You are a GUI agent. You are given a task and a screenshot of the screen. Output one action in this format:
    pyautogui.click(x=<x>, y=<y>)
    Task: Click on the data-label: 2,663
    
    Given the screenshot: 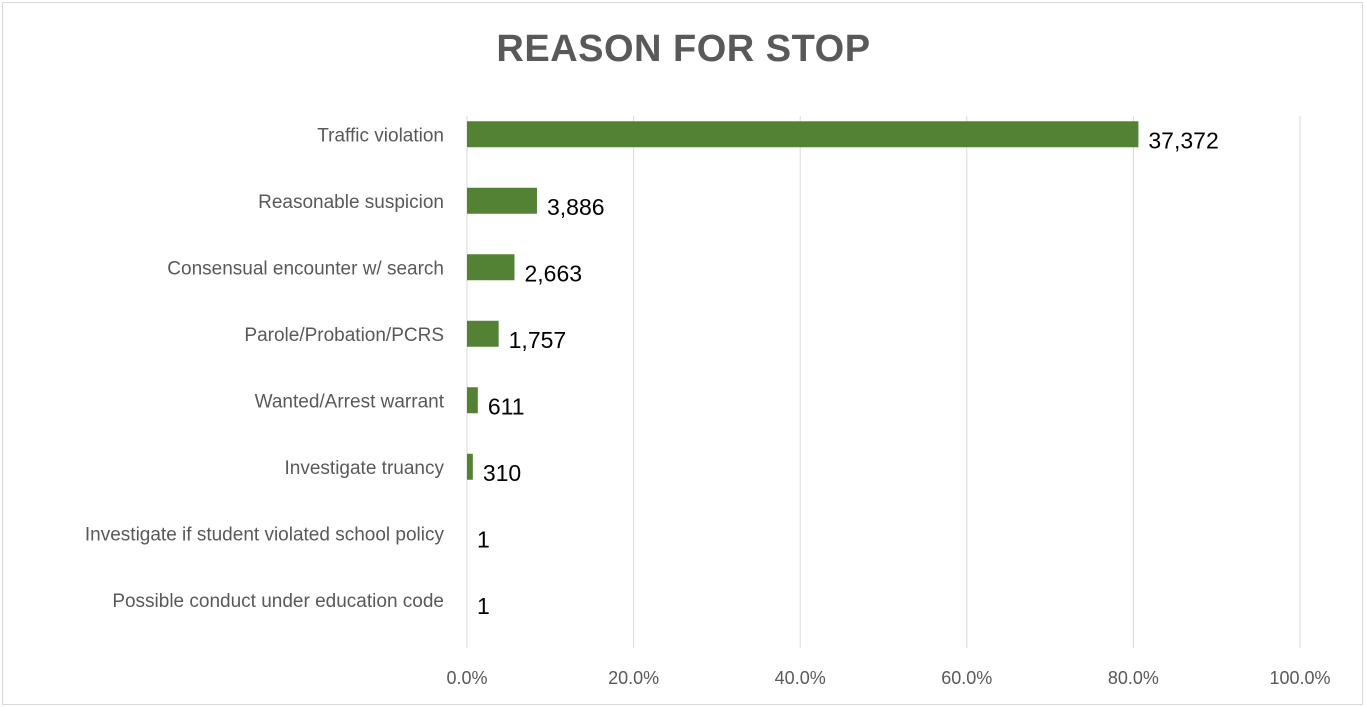 What is the action you would take?
    pyautogui.click(x=553, y=273)
    